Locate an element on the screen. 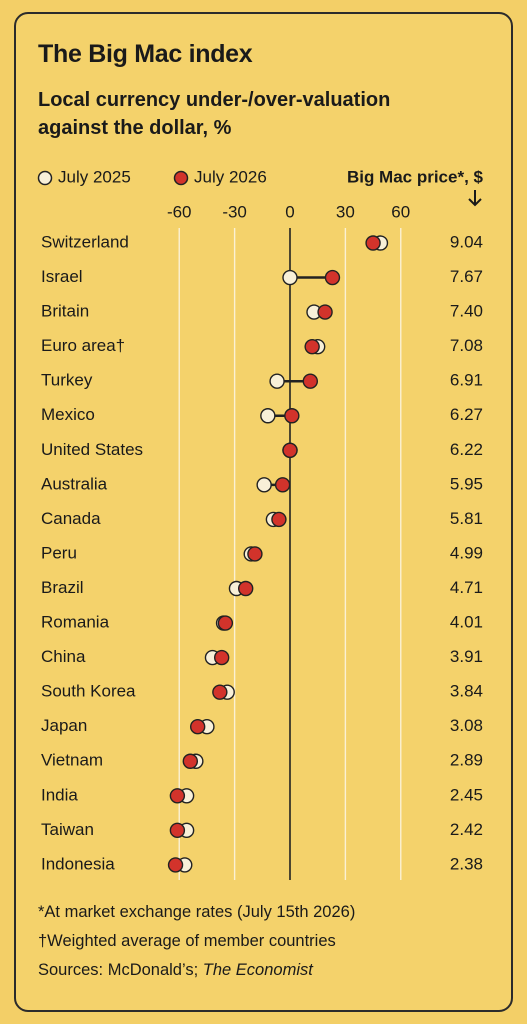 This screenshot has height=1024, width=527. x-tick-label: 0 is located at coordinates (289, 211).